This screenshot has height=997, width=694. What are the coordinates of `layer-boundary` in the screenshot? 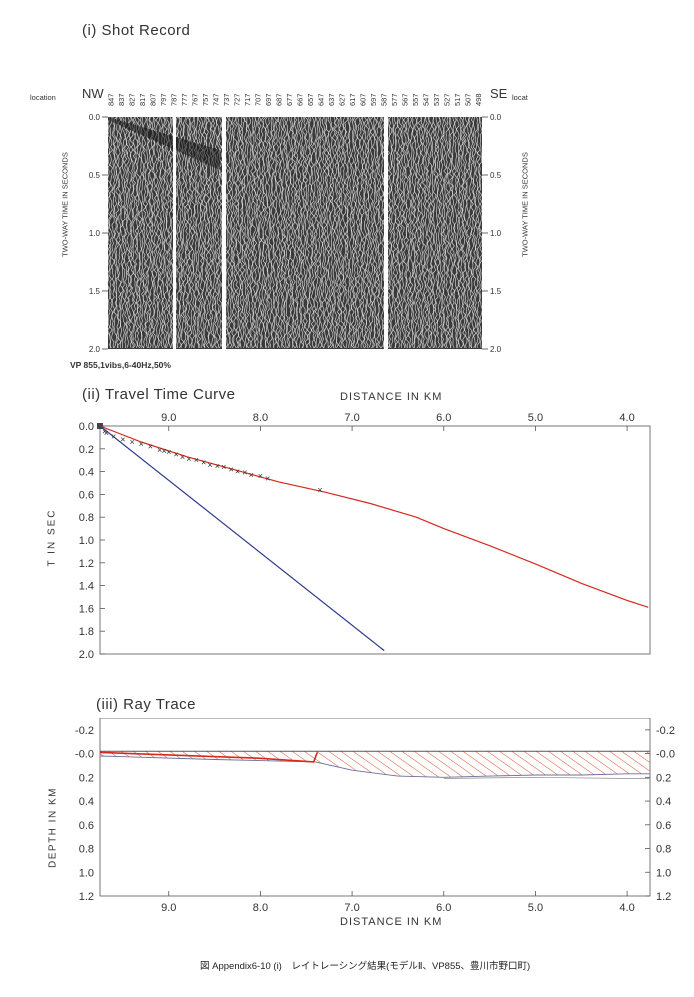 It's located at (374, 766).